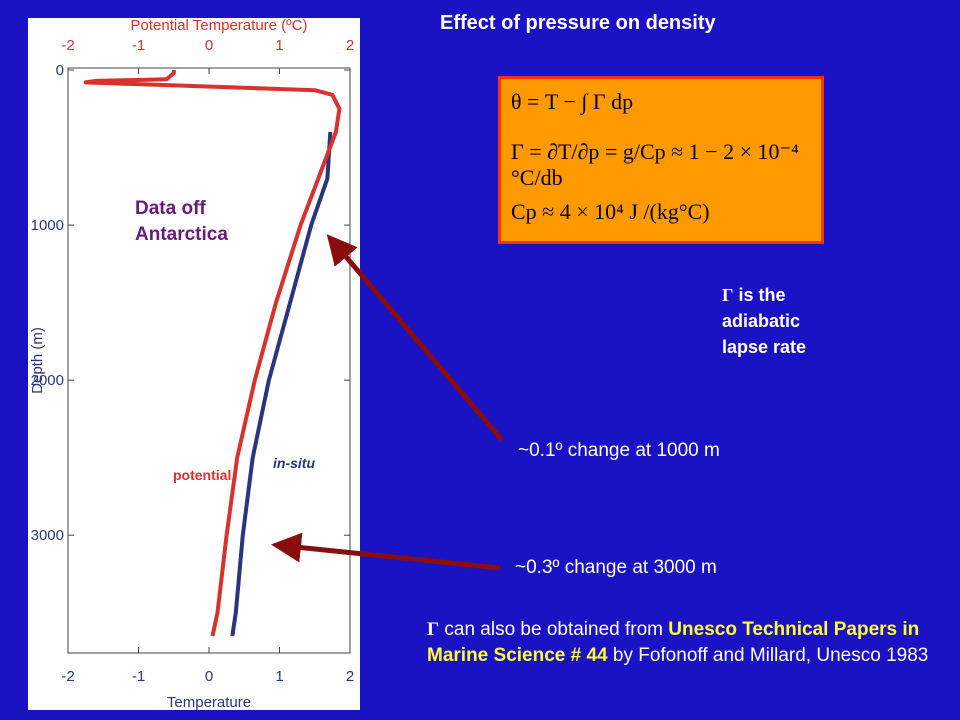 The height and width of the screenshot is (720, 960). What do you see at coordinates (219, 26) in the screenshot?
I see `top-axis-label: Potential Temperature (ºC)` at bounding box center [219, 26].